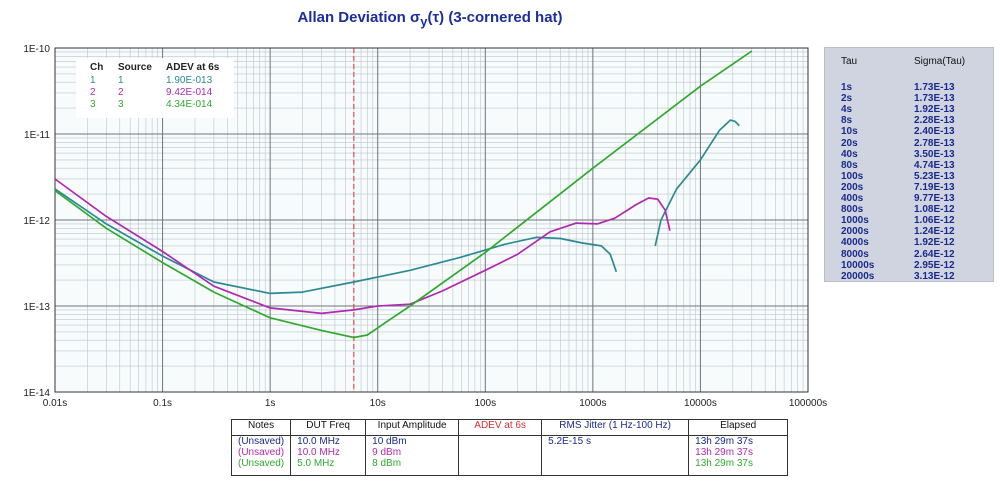 The image size is (1000, 501). What do you see at coordinates (934, 254) in the screenshot?
I see `sigma-value: 2.64E-12` at bounding box center [934, 254].